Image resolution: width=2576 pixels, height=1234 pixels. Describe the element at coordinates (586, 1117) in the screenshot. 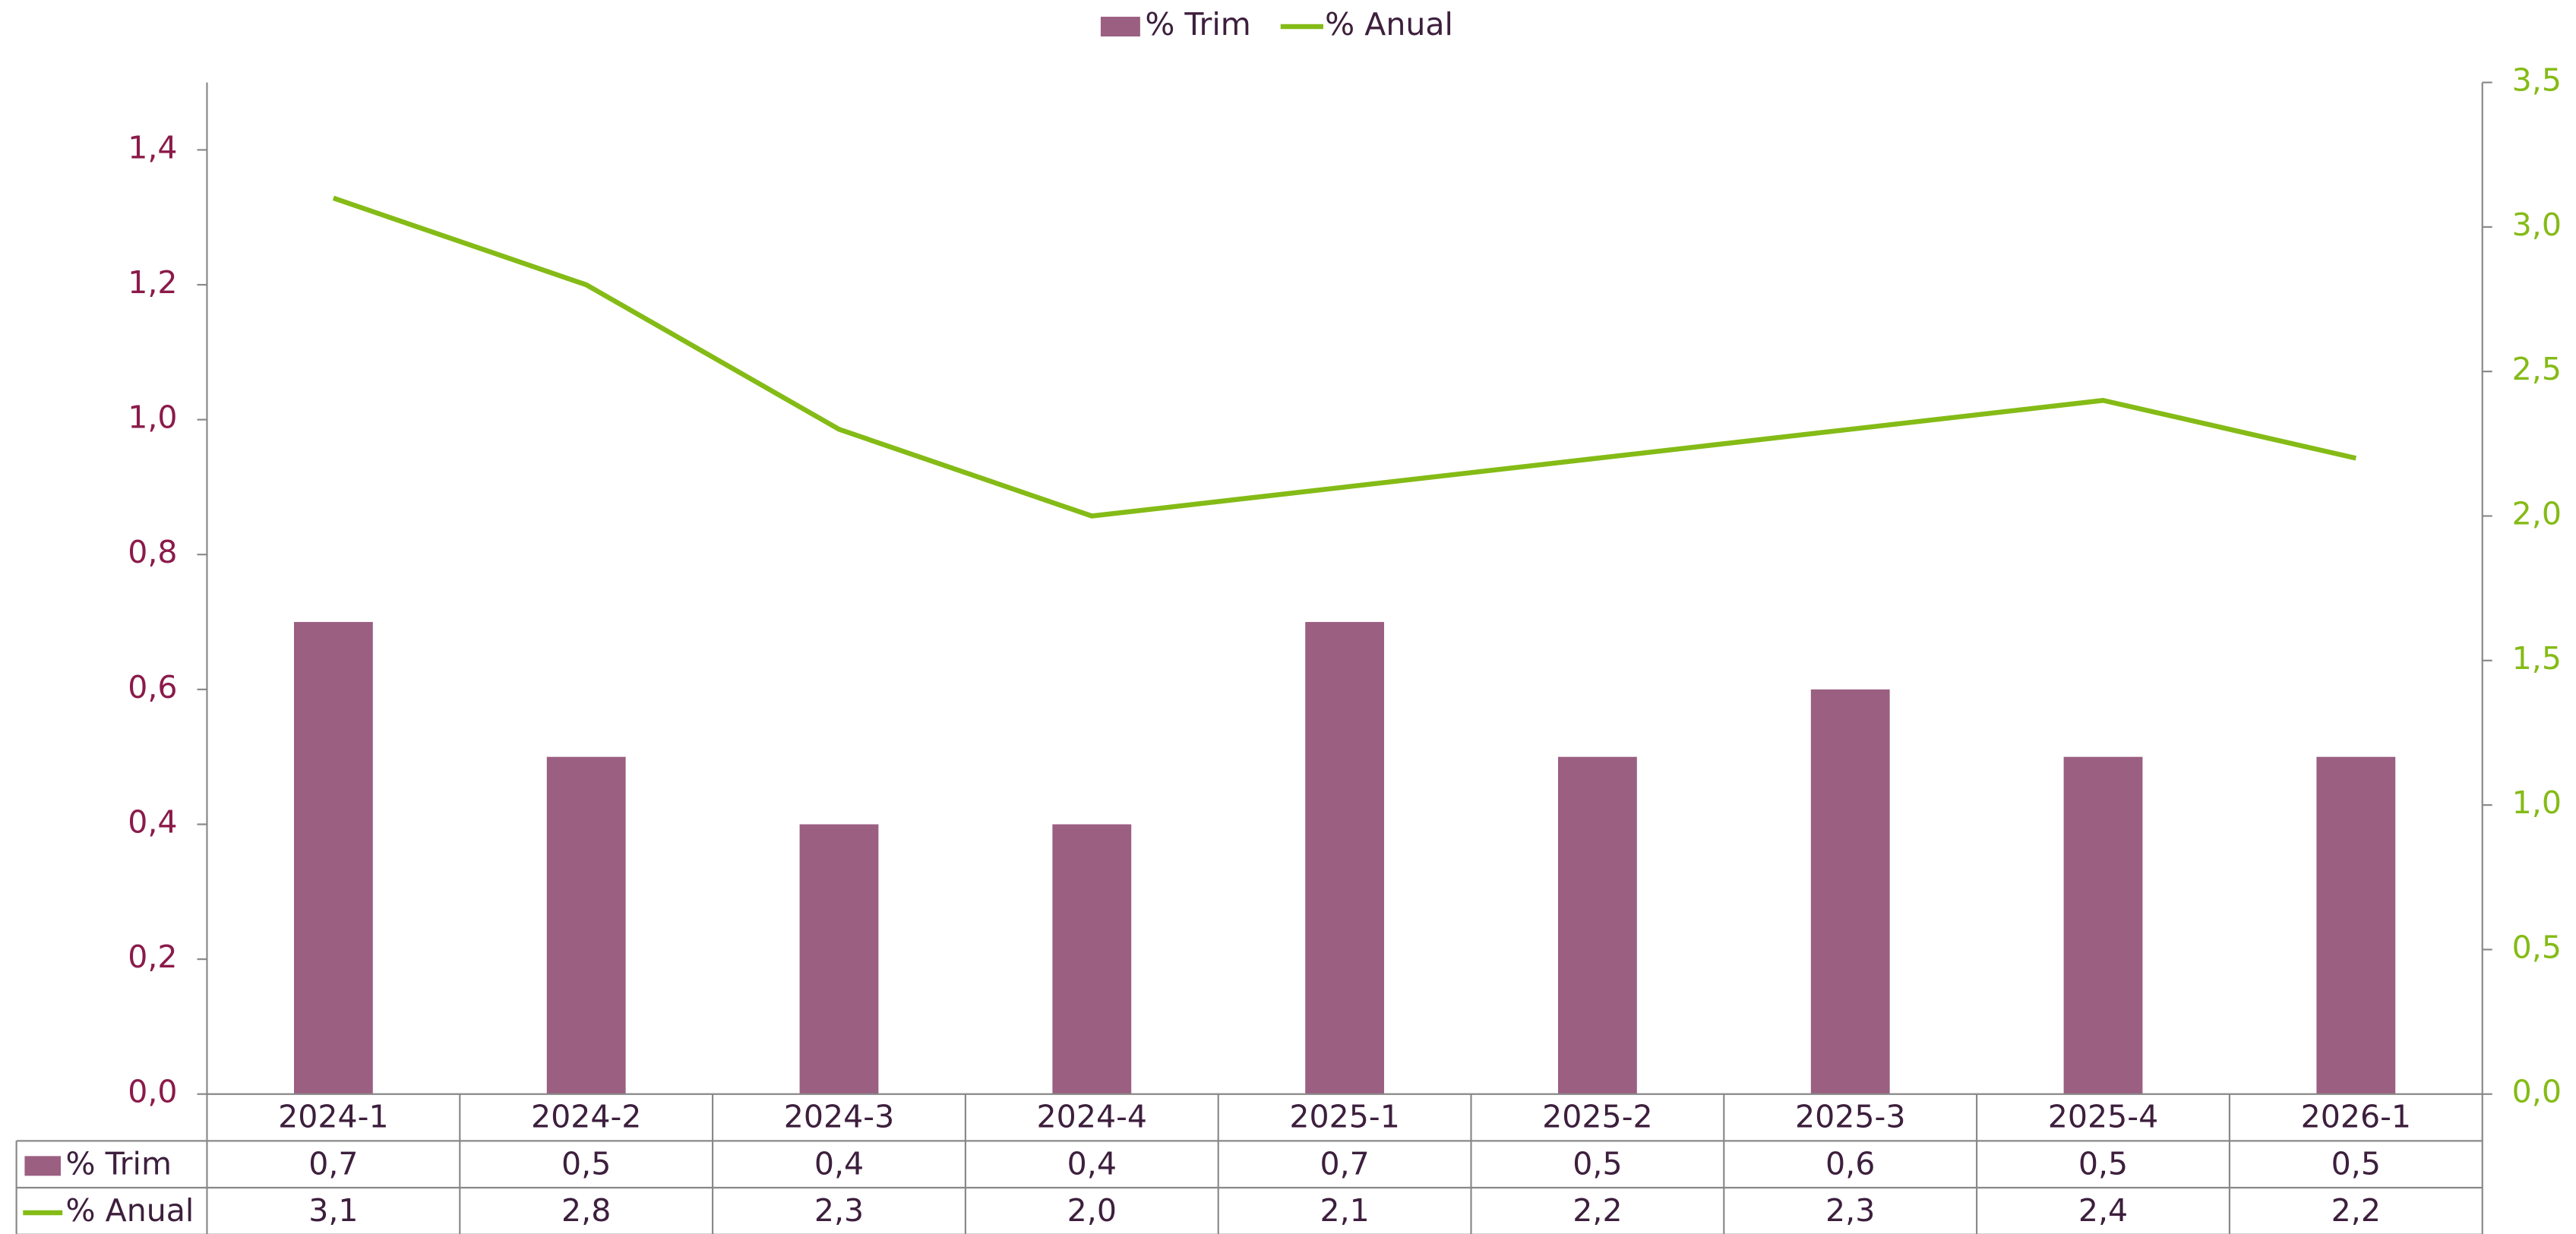

I see `x-tick-label: 2024-2` at that location.